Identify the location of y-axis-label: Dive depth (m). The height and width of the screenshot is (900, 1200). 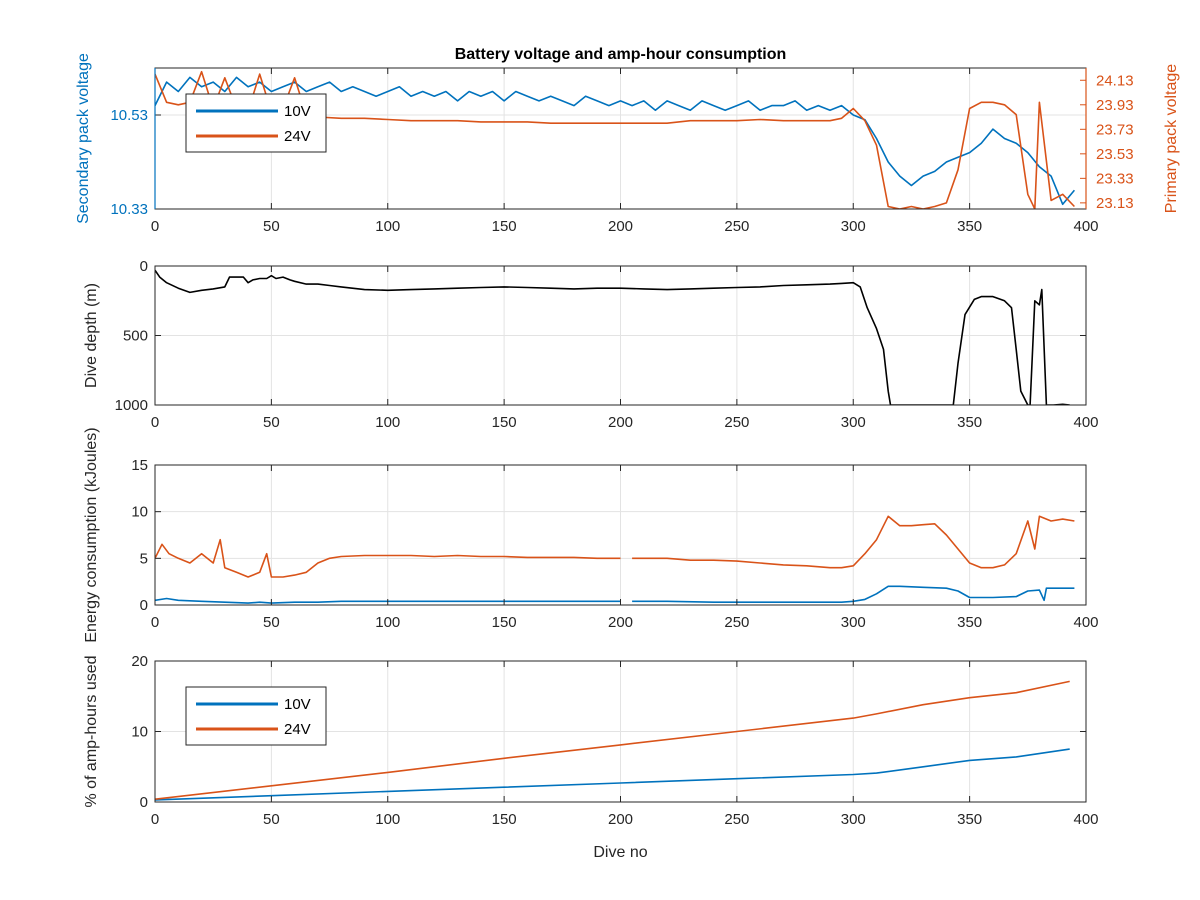
(91, 335).